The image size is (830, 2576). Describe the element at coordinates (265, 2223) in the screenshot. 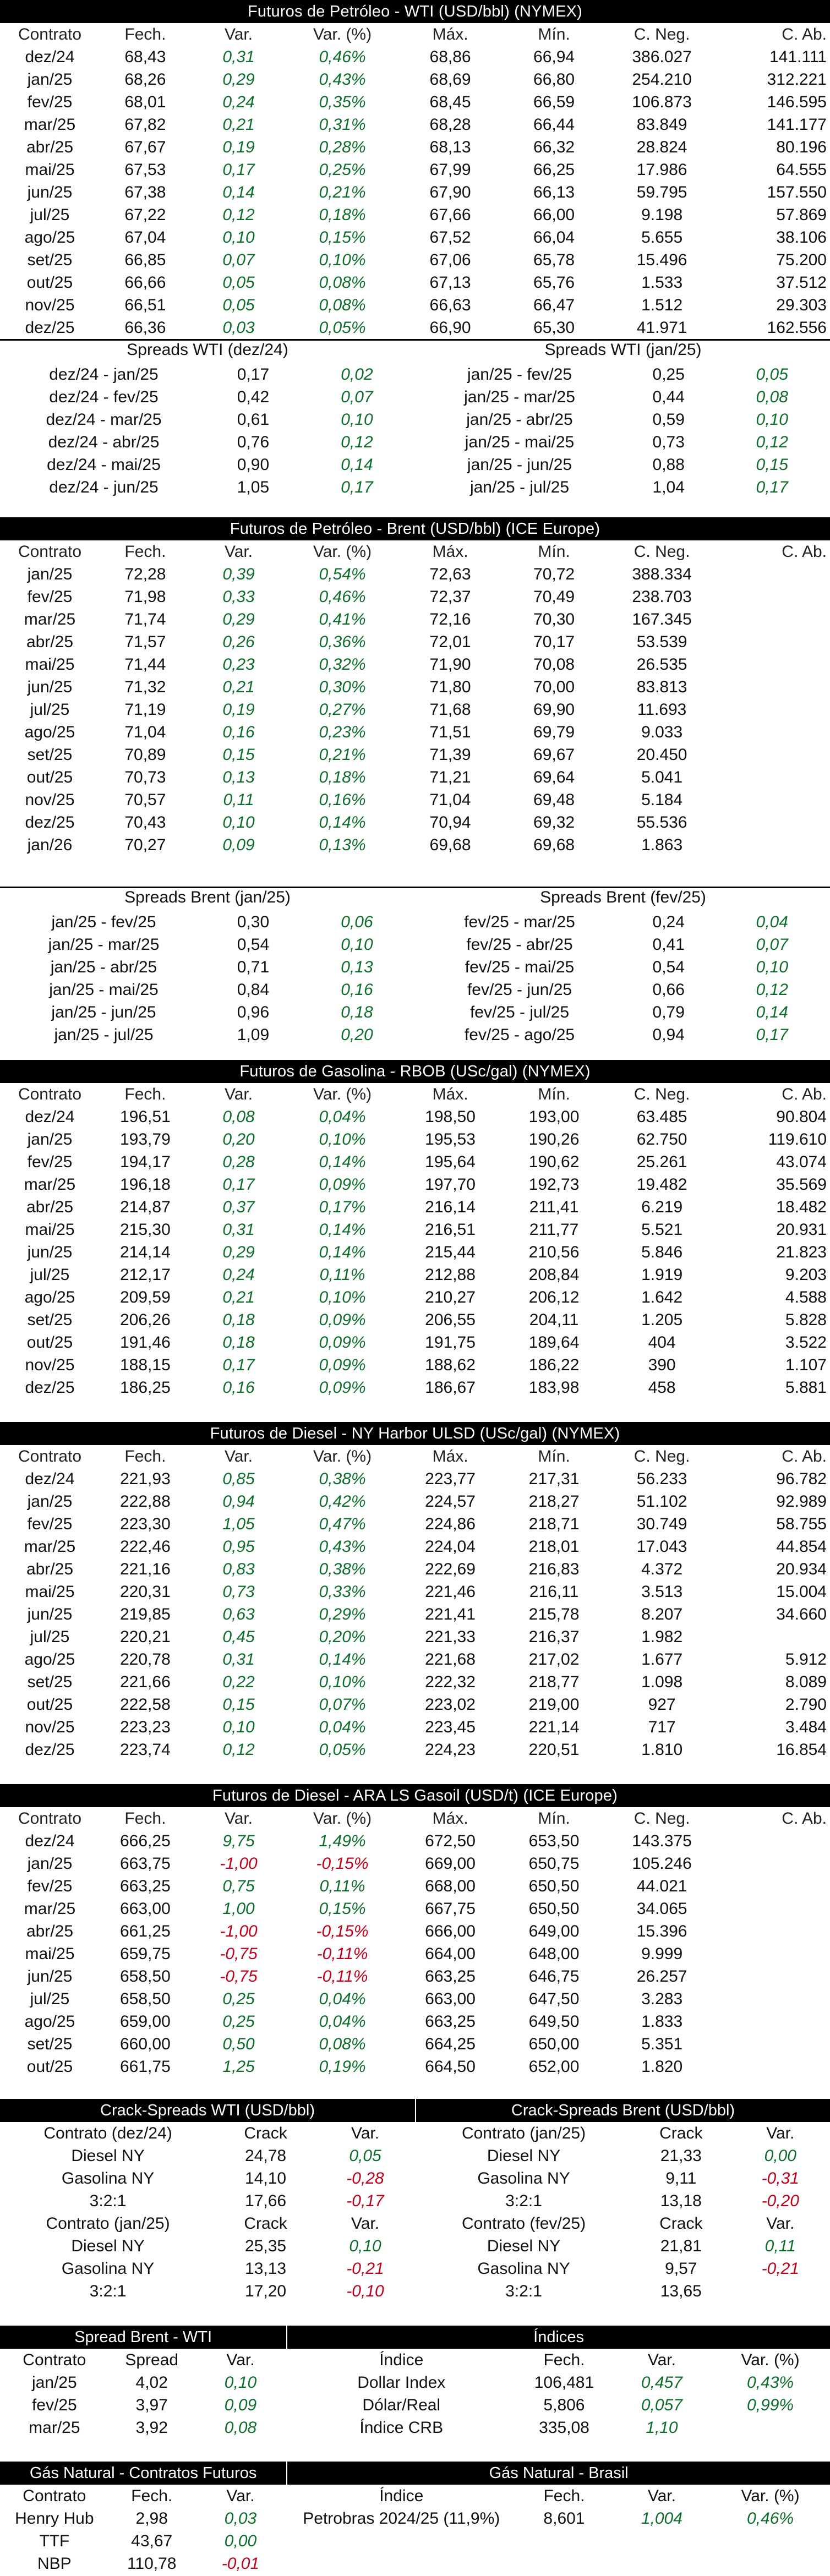

I see `cell: Crack` at that location.